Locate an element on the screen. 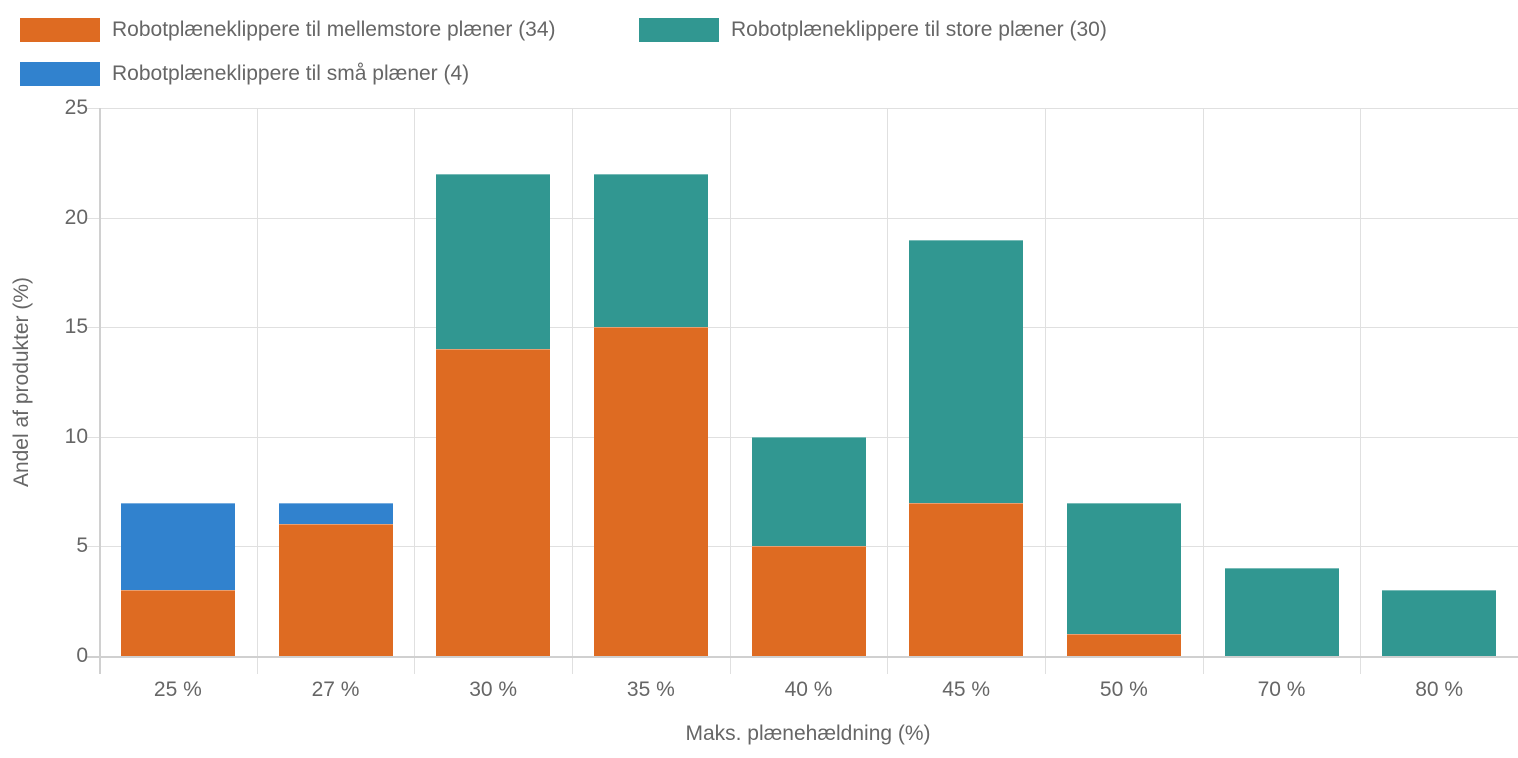 The height and width of the screenshot is (758, 1518). bar-stack-27pct is located at coordinates (335, 579).